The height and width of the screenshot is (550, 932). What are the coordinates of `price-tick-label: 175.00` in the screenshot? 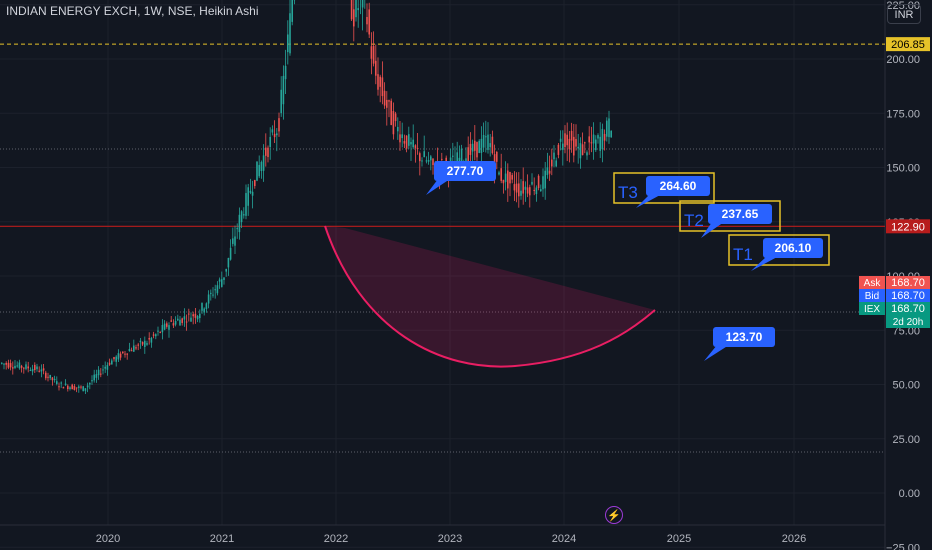 It's located at (903, 114).